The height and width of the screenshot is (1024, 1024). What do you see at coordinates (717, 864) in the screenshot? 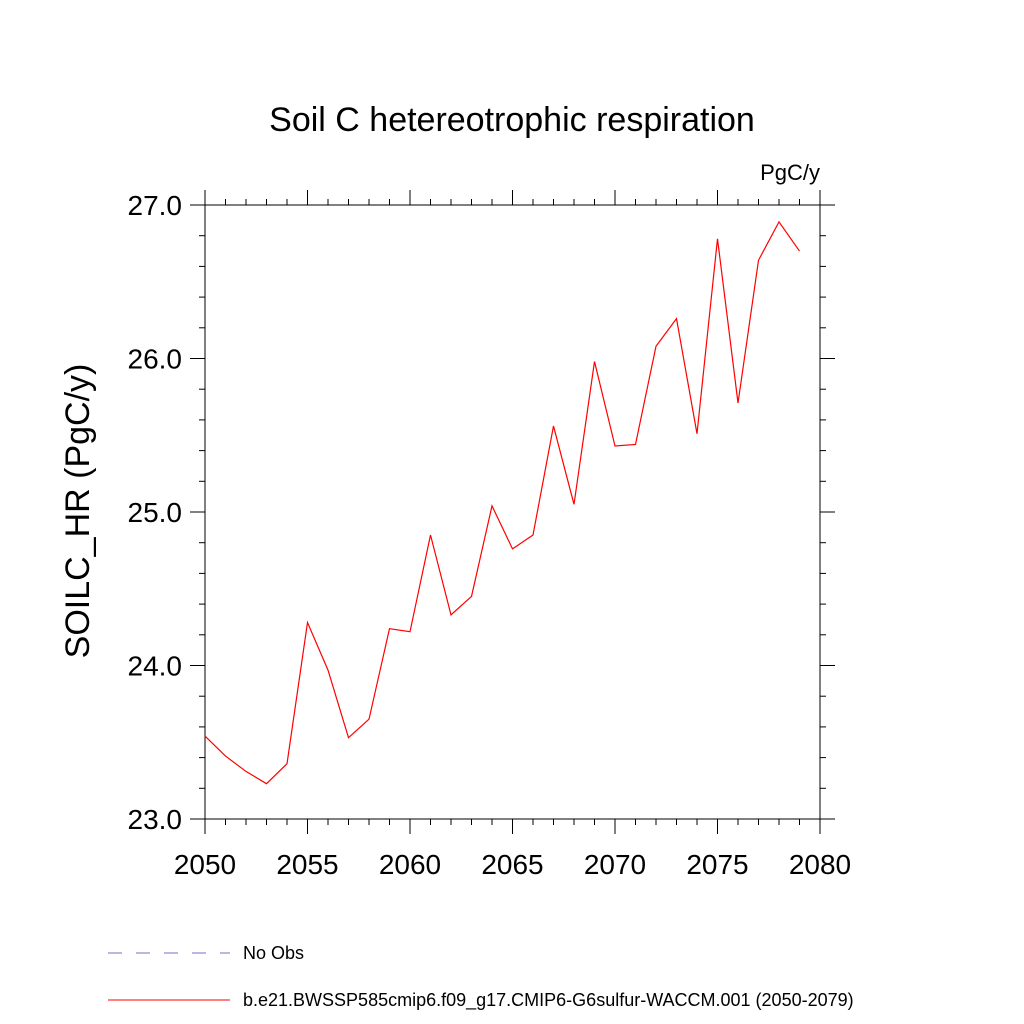
I see `x-tick-label: 2075` at bounding box center [717, 864].